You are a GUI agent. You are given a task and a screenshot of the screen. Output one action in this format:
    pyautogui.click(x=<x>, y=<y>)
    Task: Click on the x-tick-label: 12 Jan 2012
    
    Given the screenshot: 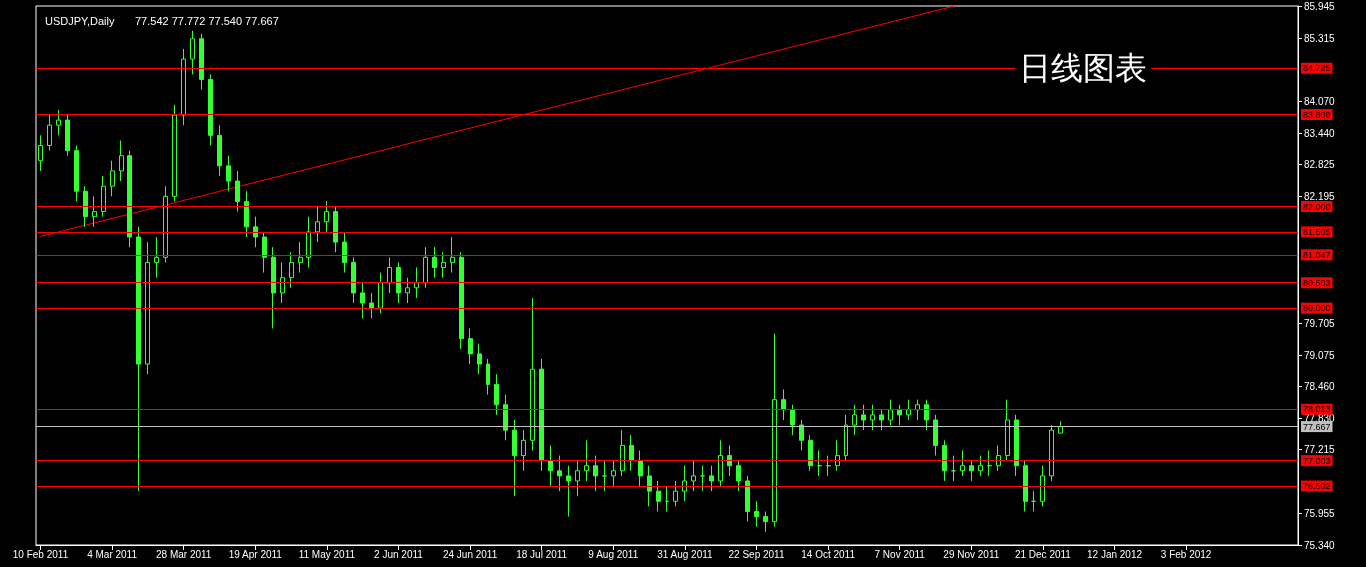 What is the action you would take?
    pyautogui.click(x=1114, y=554)
    